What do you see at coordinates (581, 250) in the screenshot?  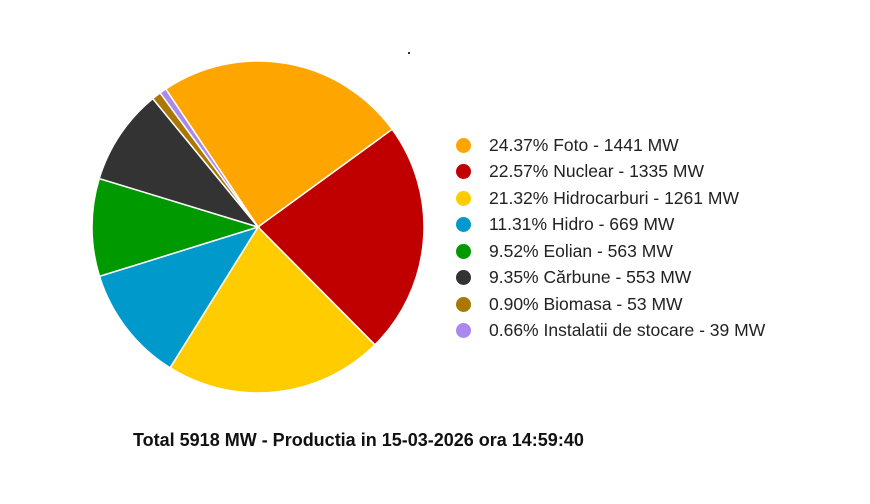 I see `legend-label: 9.52% Eolian - 563 MW` at bounding box center [581, 250].